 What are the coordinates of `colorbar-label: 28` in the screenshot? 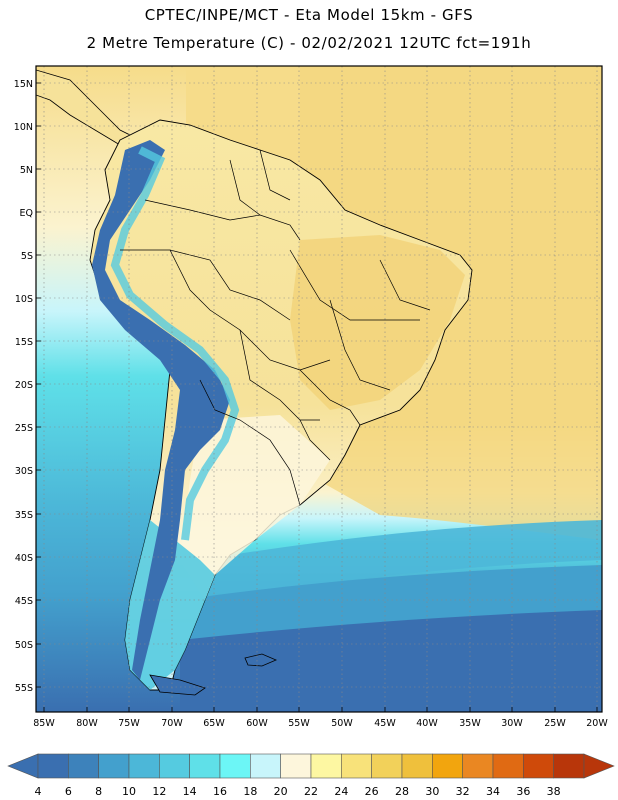 It's located at (402, 791).